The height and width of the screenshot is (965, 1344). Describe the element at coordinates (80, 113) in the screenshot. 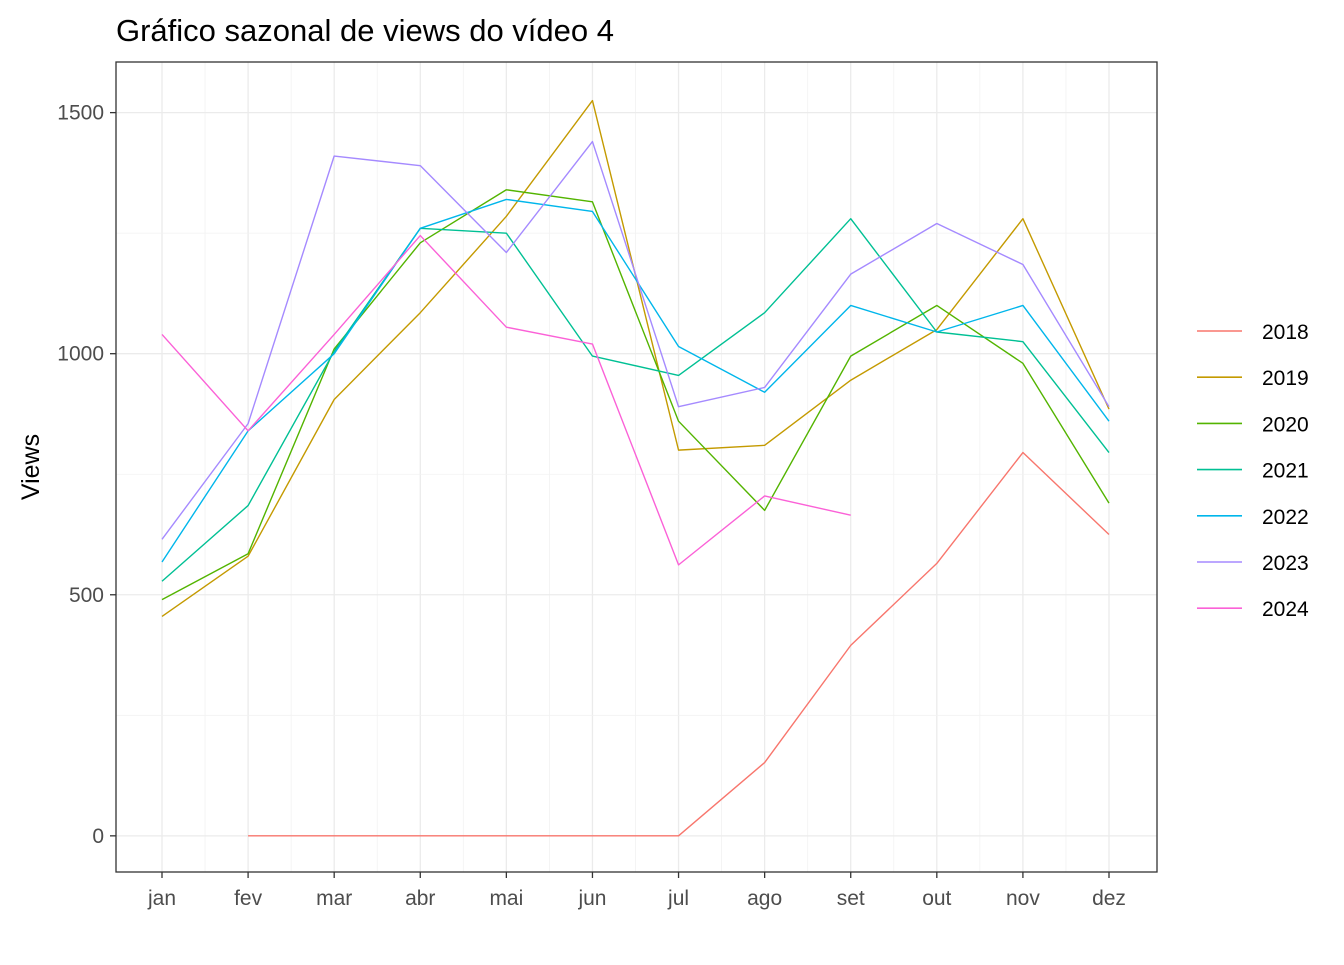

I see `y-tick-label: 1500` at that location.